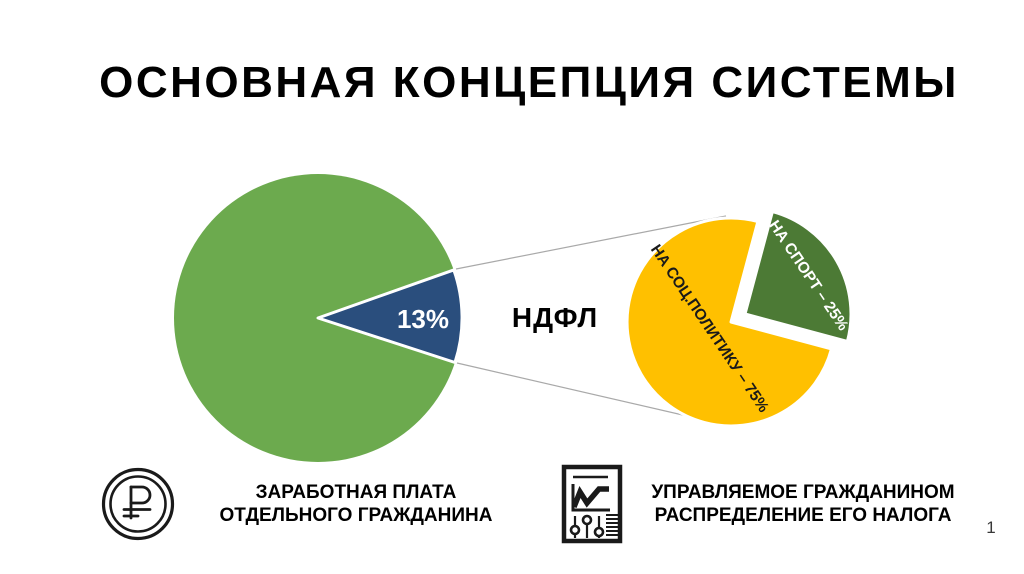 This screenshot has width=1024, height=574. I want to click on footer-left-caption-line1: ЗАРАБОТНАЯ ПЛАТА, so click(356, 492).